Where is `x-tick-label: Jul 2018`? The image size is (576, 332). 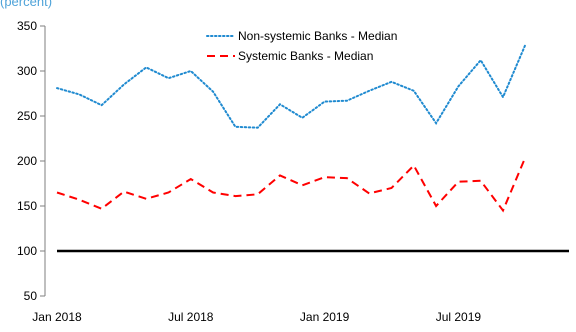 x-tick-label: Jul 2018 is located at coordinates (191, 317).